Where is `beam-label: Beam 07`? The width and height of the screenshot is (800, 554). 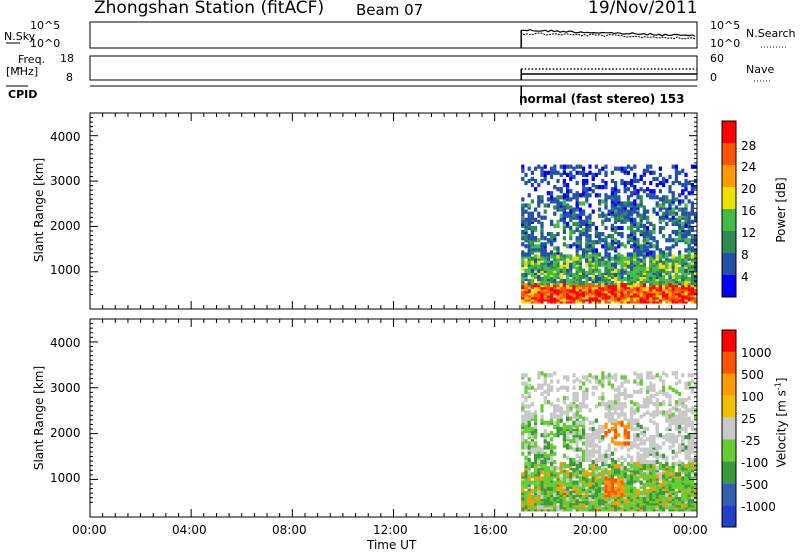 beam-label: Beam 07 is located at coordinates (390, 10).